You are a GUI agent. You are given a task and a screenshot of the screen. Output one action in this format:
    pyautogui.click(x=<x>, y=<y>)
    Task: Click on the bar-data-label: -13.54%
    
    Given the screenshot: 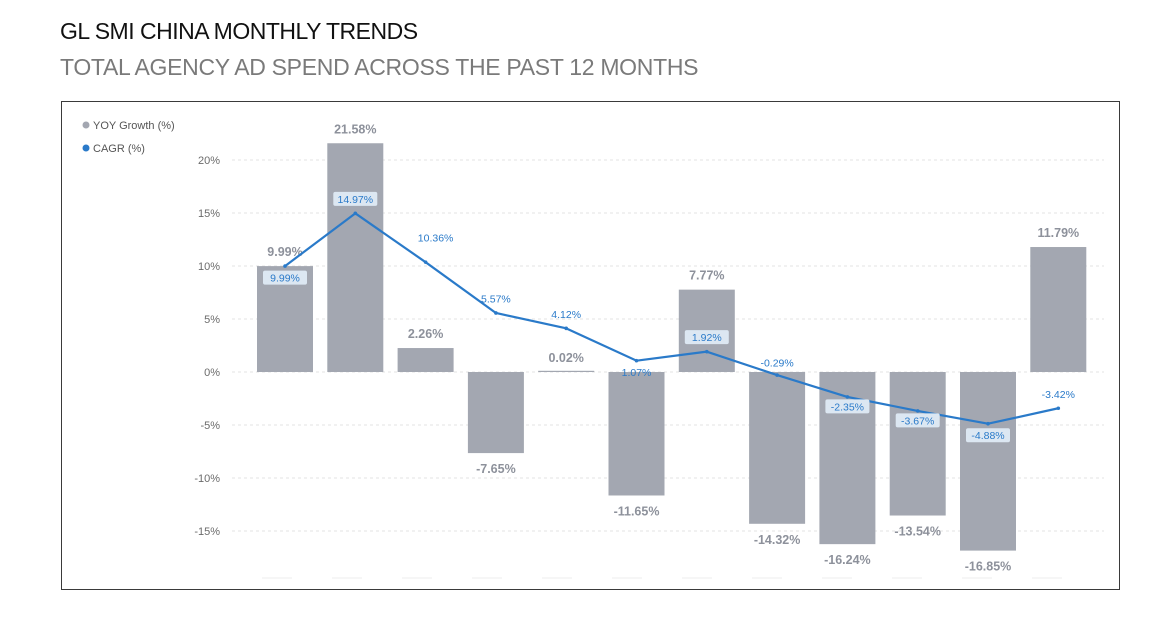 What is the action you would take?
    pyautogui.click(x=917, y=532)
    